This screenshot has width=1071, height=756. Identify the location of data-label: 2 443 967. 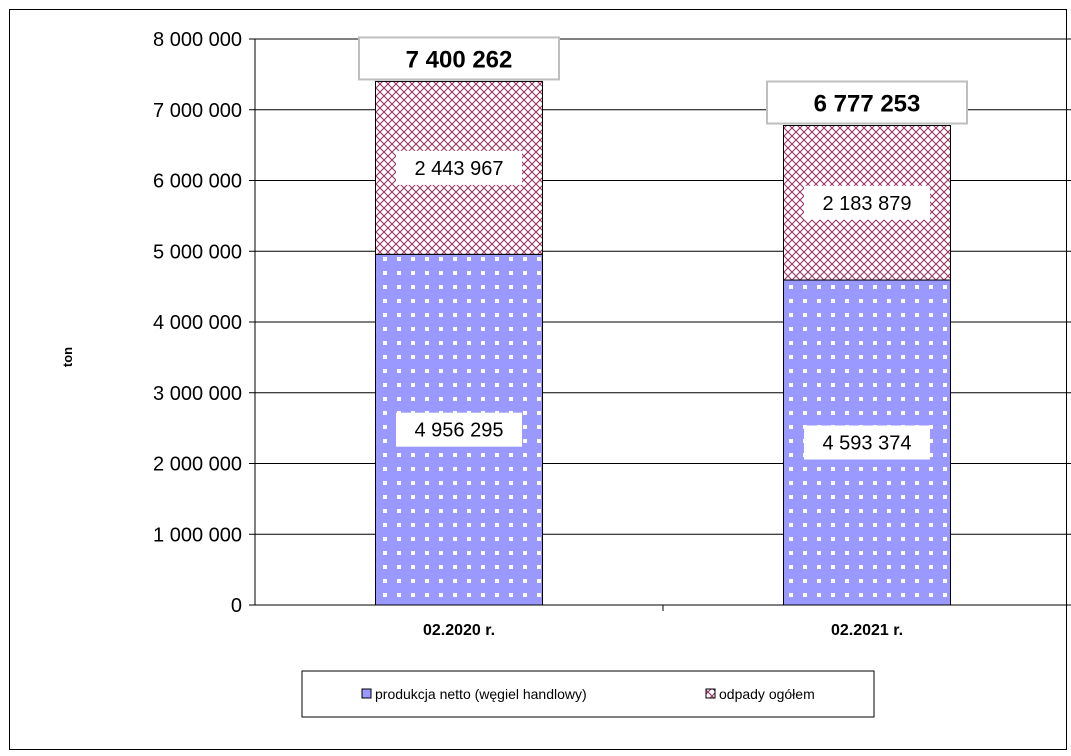
(459, 169).